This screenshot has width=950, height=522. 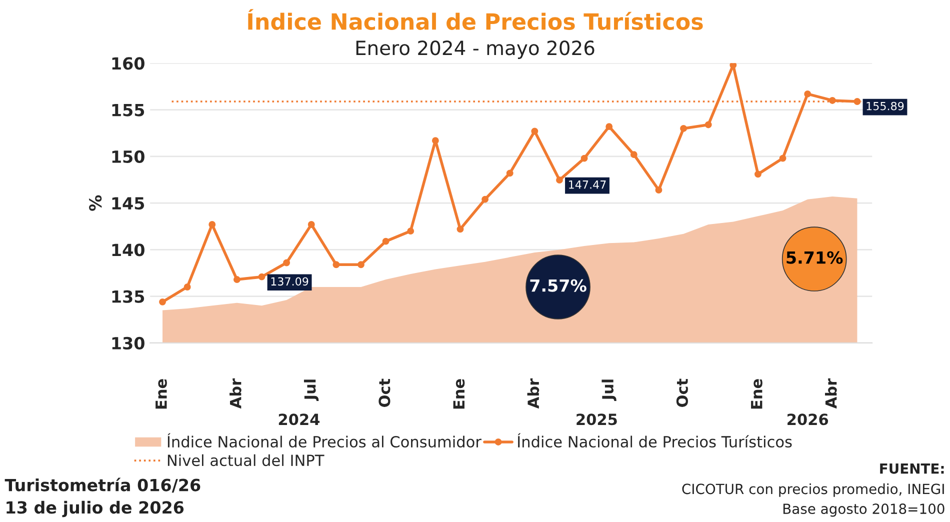 I want to click on y-tick-label: 145, so click(x=128, y=203).